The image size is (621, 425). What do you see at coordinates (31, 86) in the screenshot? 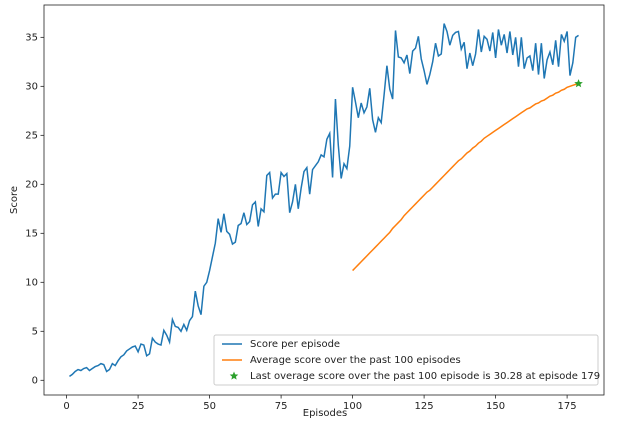
I see `y-tick-label: 30` at bounding box center [31, 86].